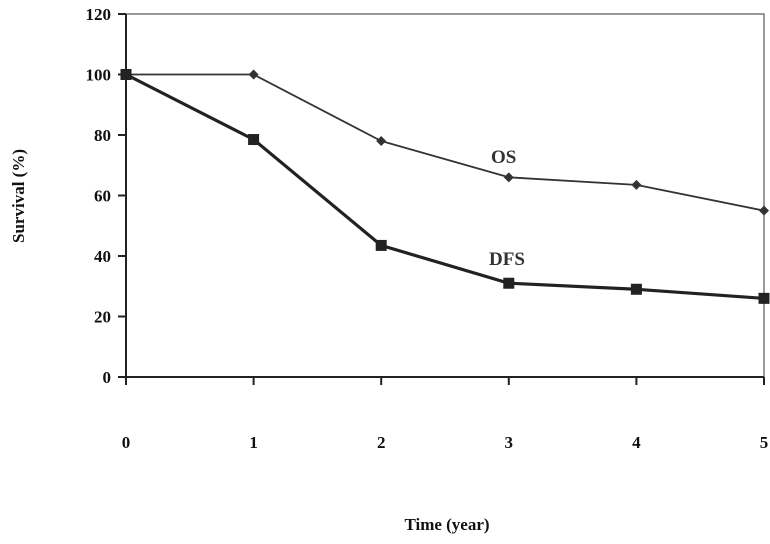  What do you see at coordinates (253, 442) in the screenshot?
I see `x-tick-label: 1` at bounding box center [253, 442].